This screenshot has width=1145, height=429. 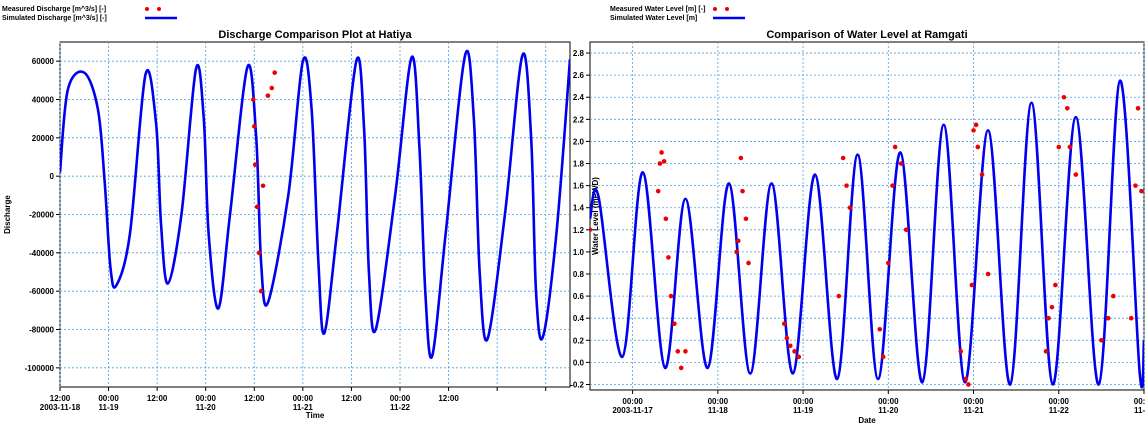 What do you see at coordinates (52, 176) in the screenshot?
I see `y-tick-label: 0` at bounding box center [52, 176].